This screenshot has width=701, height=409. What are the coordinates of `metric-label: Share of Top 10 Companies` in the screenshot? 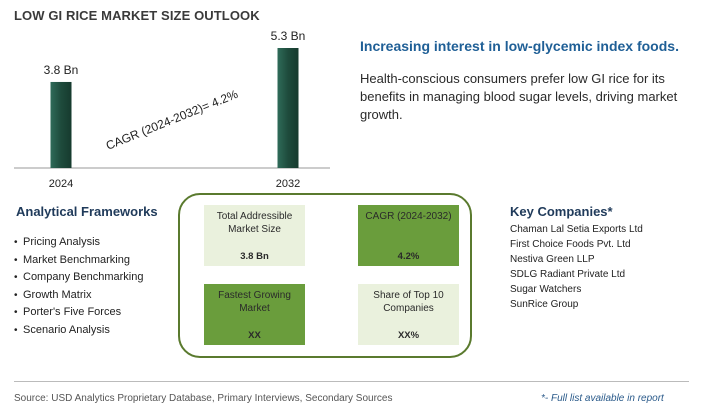 It's located at (408, 302).